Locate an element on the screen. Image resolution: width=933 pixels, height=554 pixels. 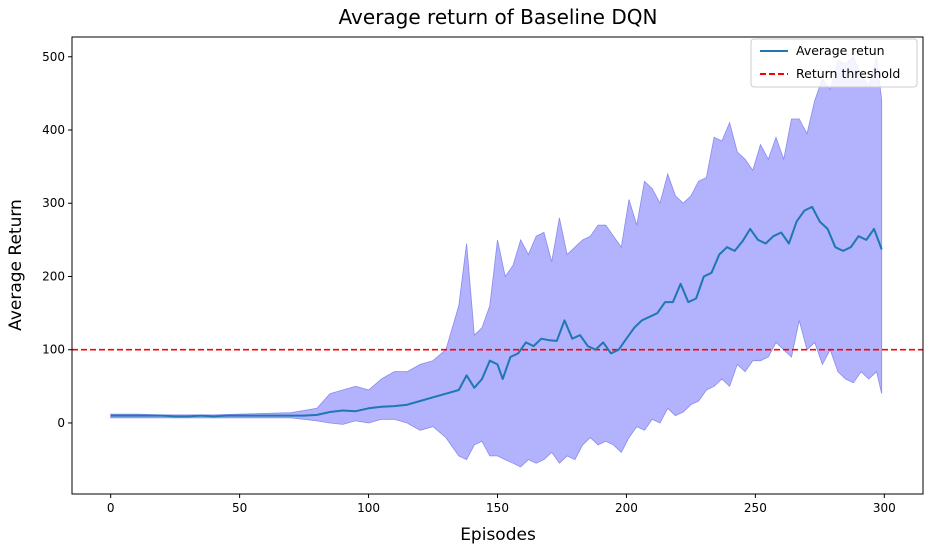
legend-label-threshold: Return threshold is located at coordinates (848, 73).